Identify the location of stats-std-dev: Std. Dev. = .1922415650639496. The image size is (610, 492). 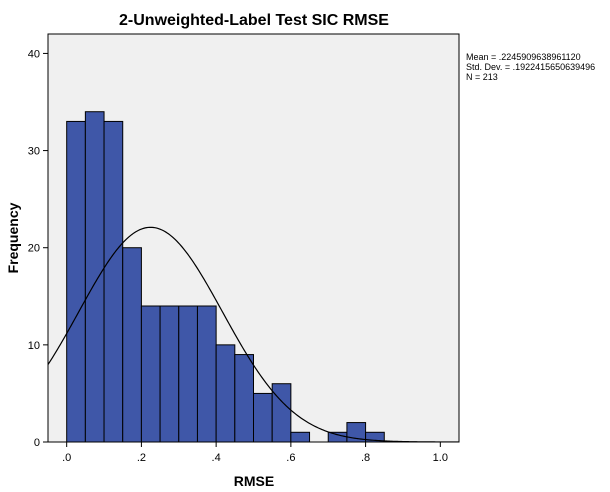
(530, 67).